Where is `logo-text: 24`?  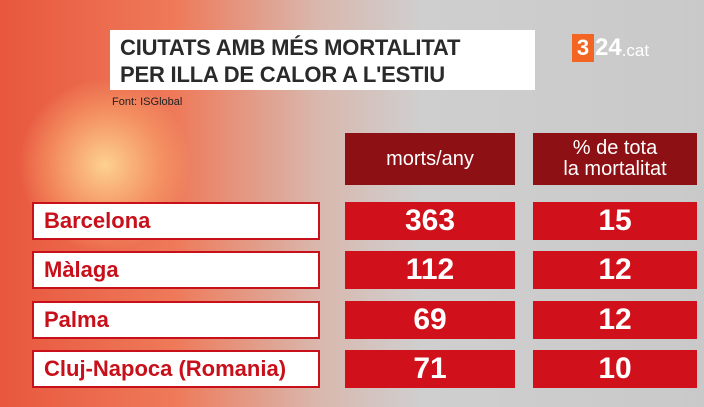 logo-text: 24 is located at coordinates (608, 47).